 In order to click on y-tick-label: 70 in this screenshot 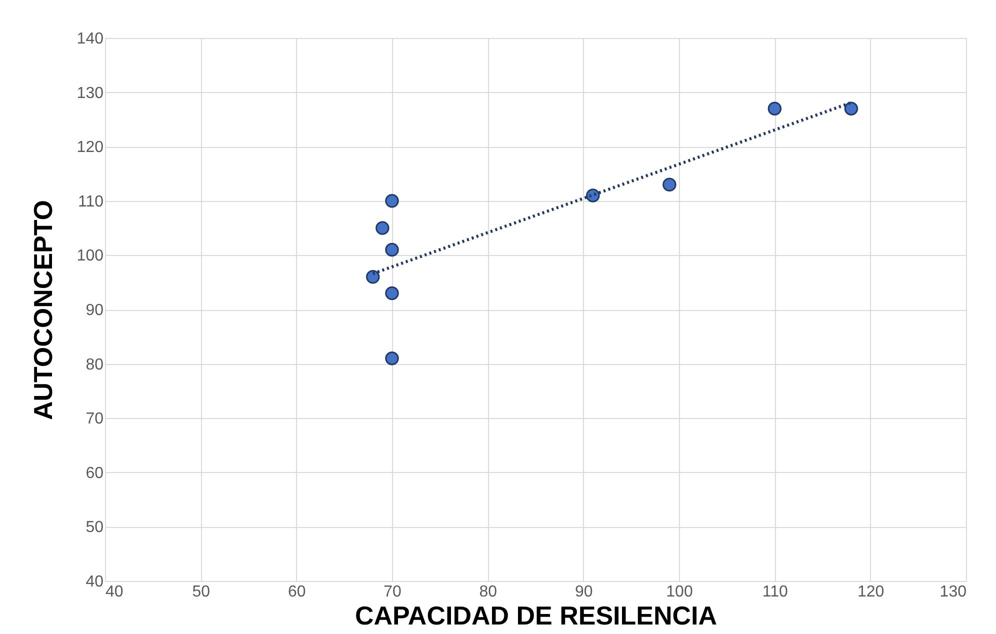, I will do `click(95, 419)`.